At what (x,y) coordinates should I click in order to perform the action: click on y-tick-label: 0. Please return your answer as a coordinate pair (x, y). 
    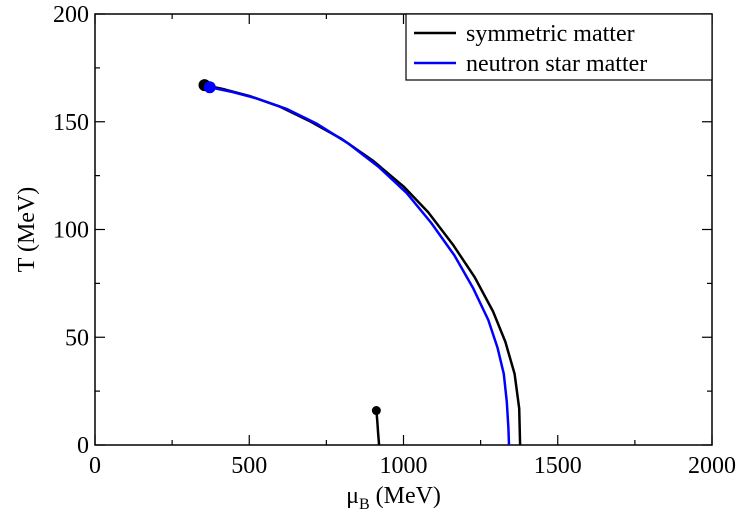
    Looking at the image, I should click on (83, 446).